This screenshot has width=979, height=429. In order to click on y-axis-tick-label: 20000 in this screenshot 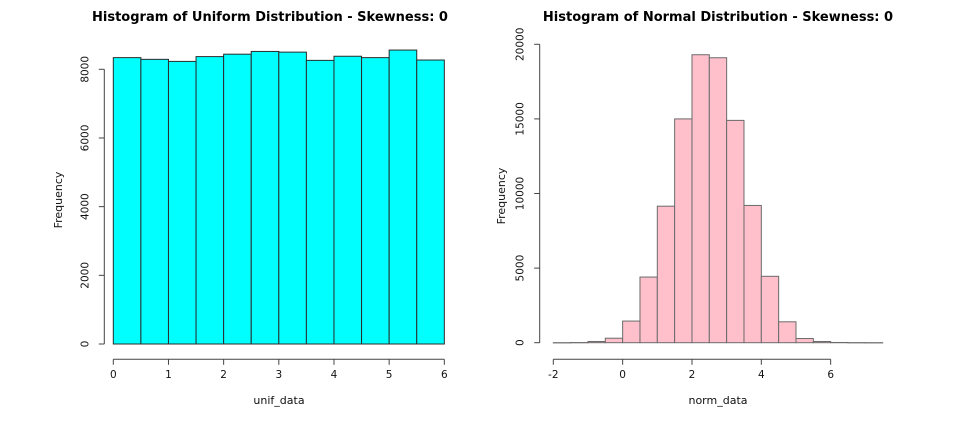, I will do `click(521, 44)`.